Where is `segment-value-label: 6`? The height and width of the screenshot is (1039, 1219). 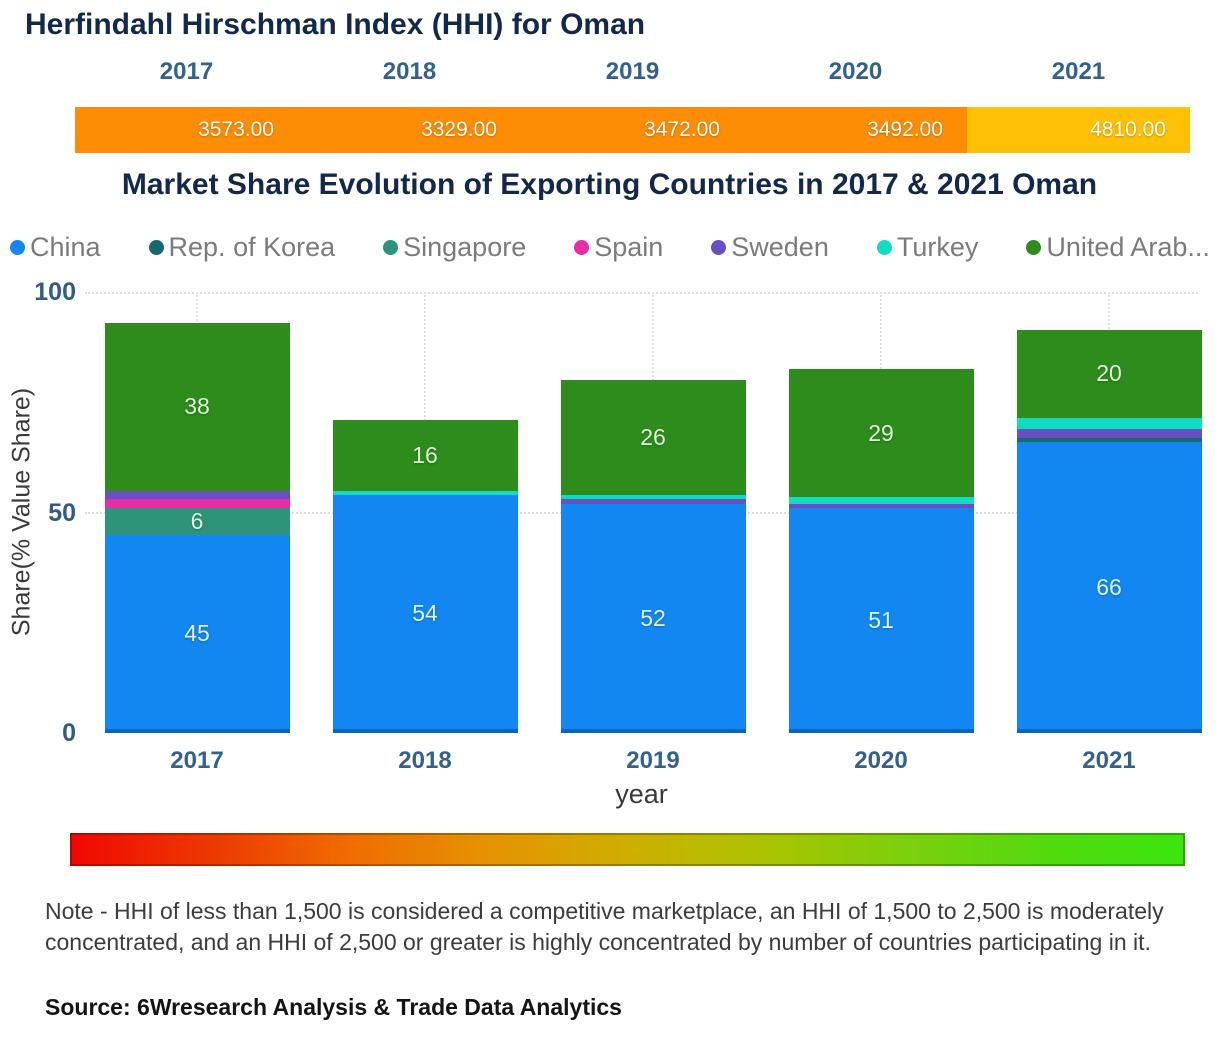
segment-value-label: 6 is located at coordinates (197, 521).